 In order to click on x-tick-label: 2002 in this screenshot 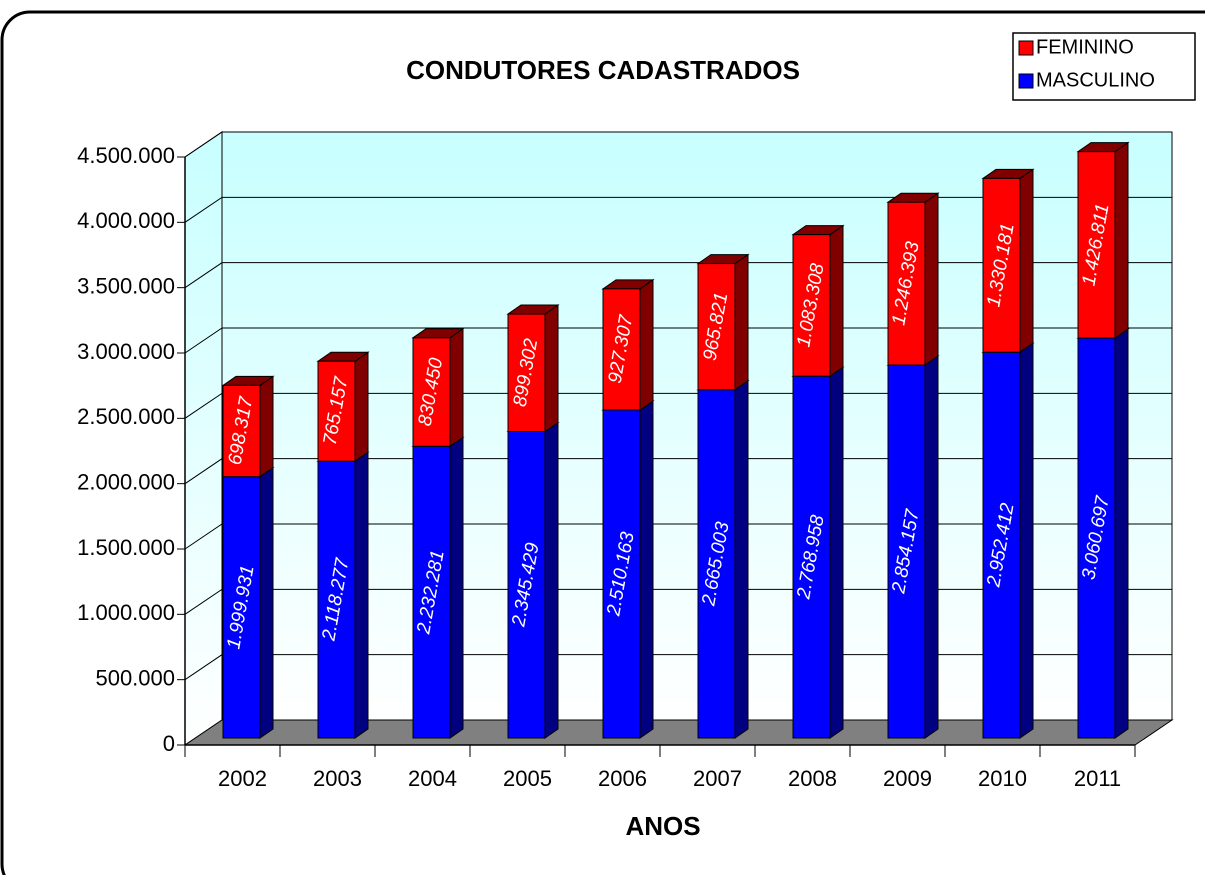, I will do `click(242, 778)`.